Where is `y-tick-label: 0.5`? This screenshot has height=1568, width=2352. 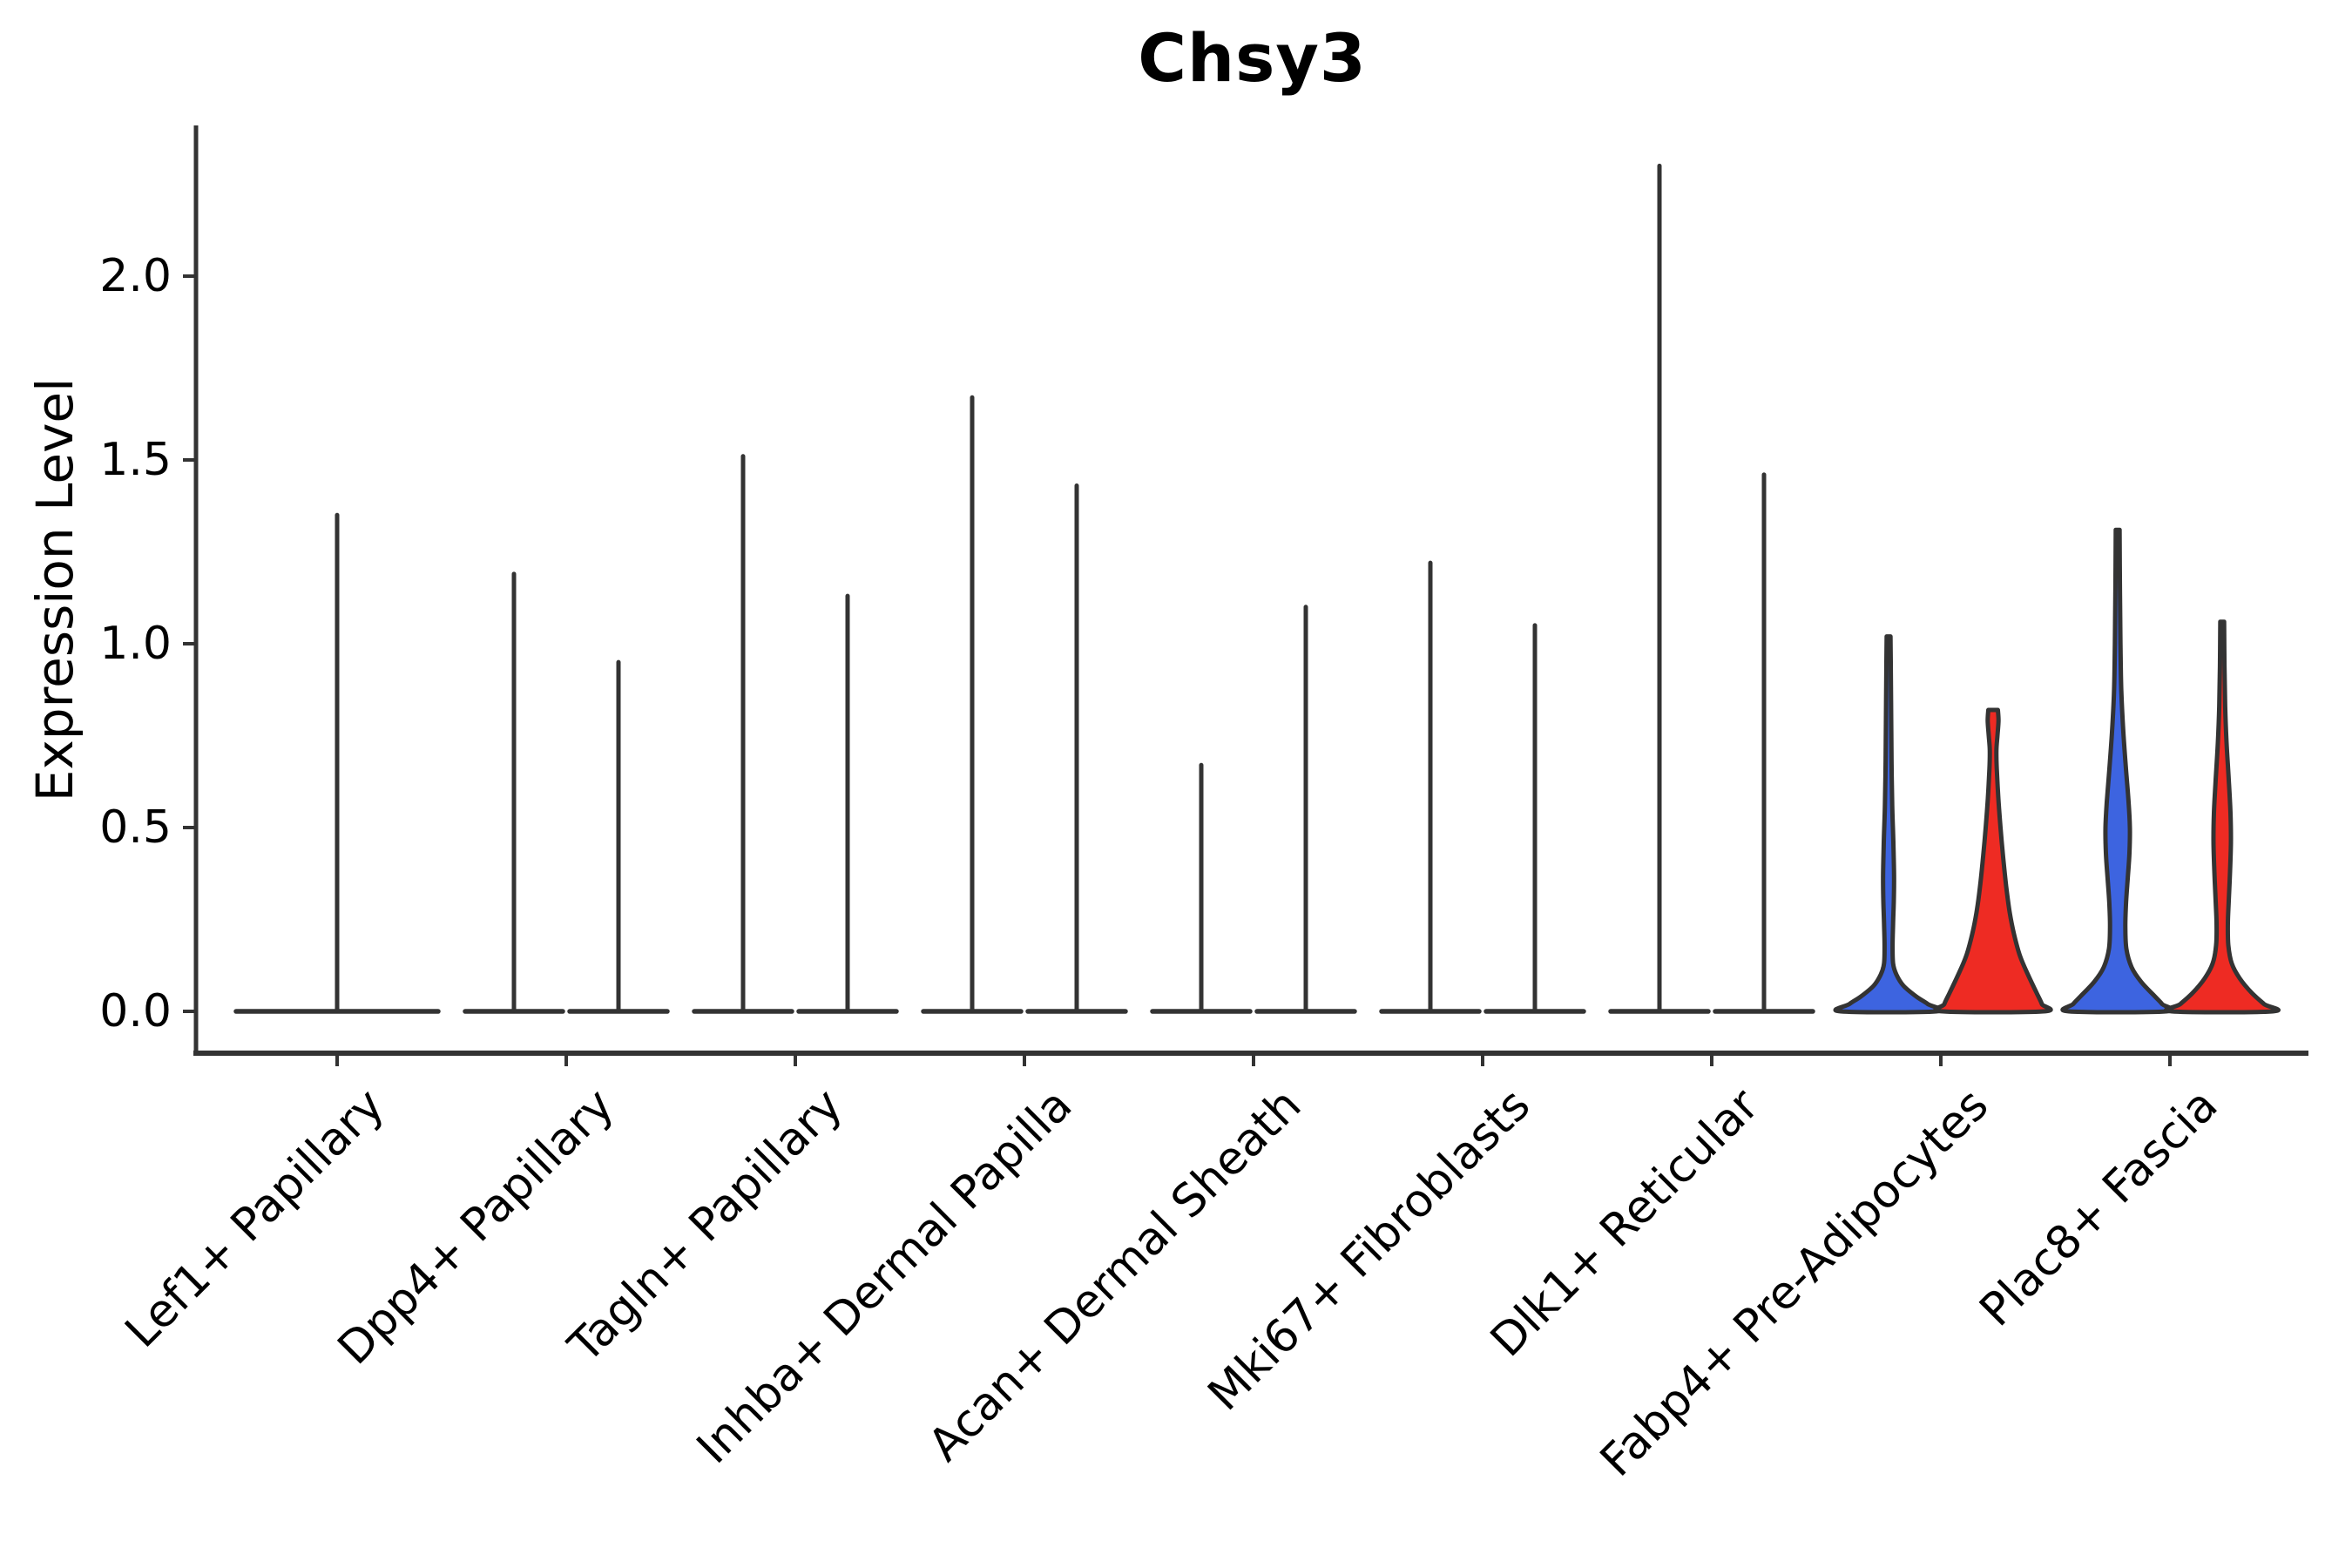
y-tick-label: 0.5 is located at coordinates (135, 827).